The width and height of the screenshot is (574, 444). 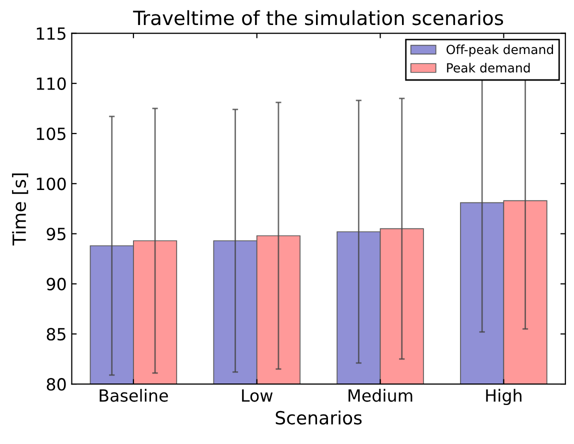 I want to click on y-tick-label: 85, so click(x=56, y=334).